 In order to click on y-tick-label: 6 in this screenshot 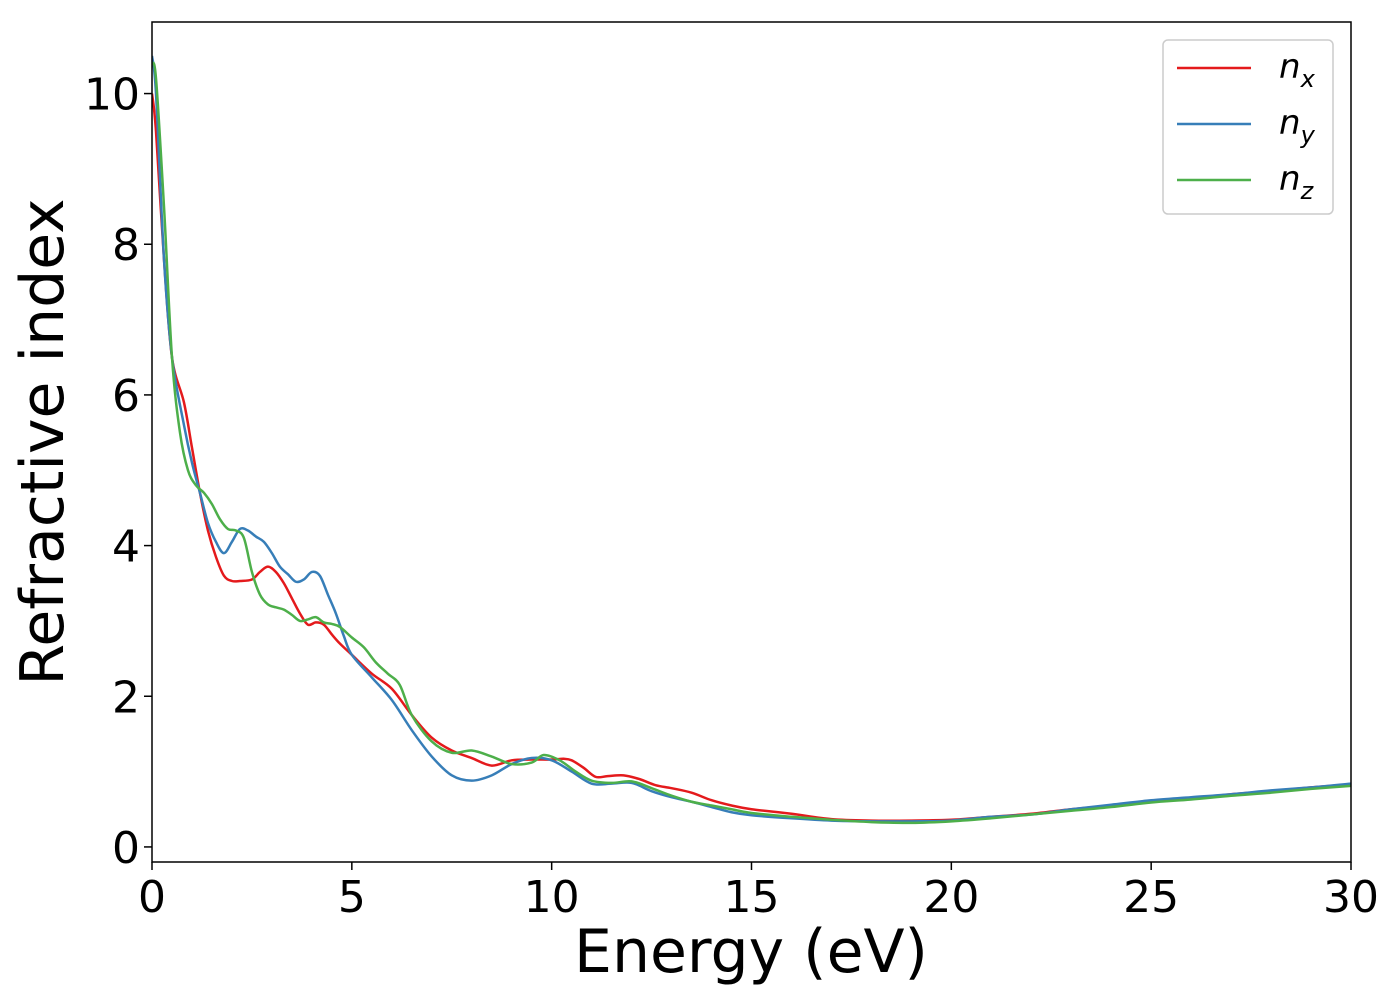, I will do `click(126, 396)`.